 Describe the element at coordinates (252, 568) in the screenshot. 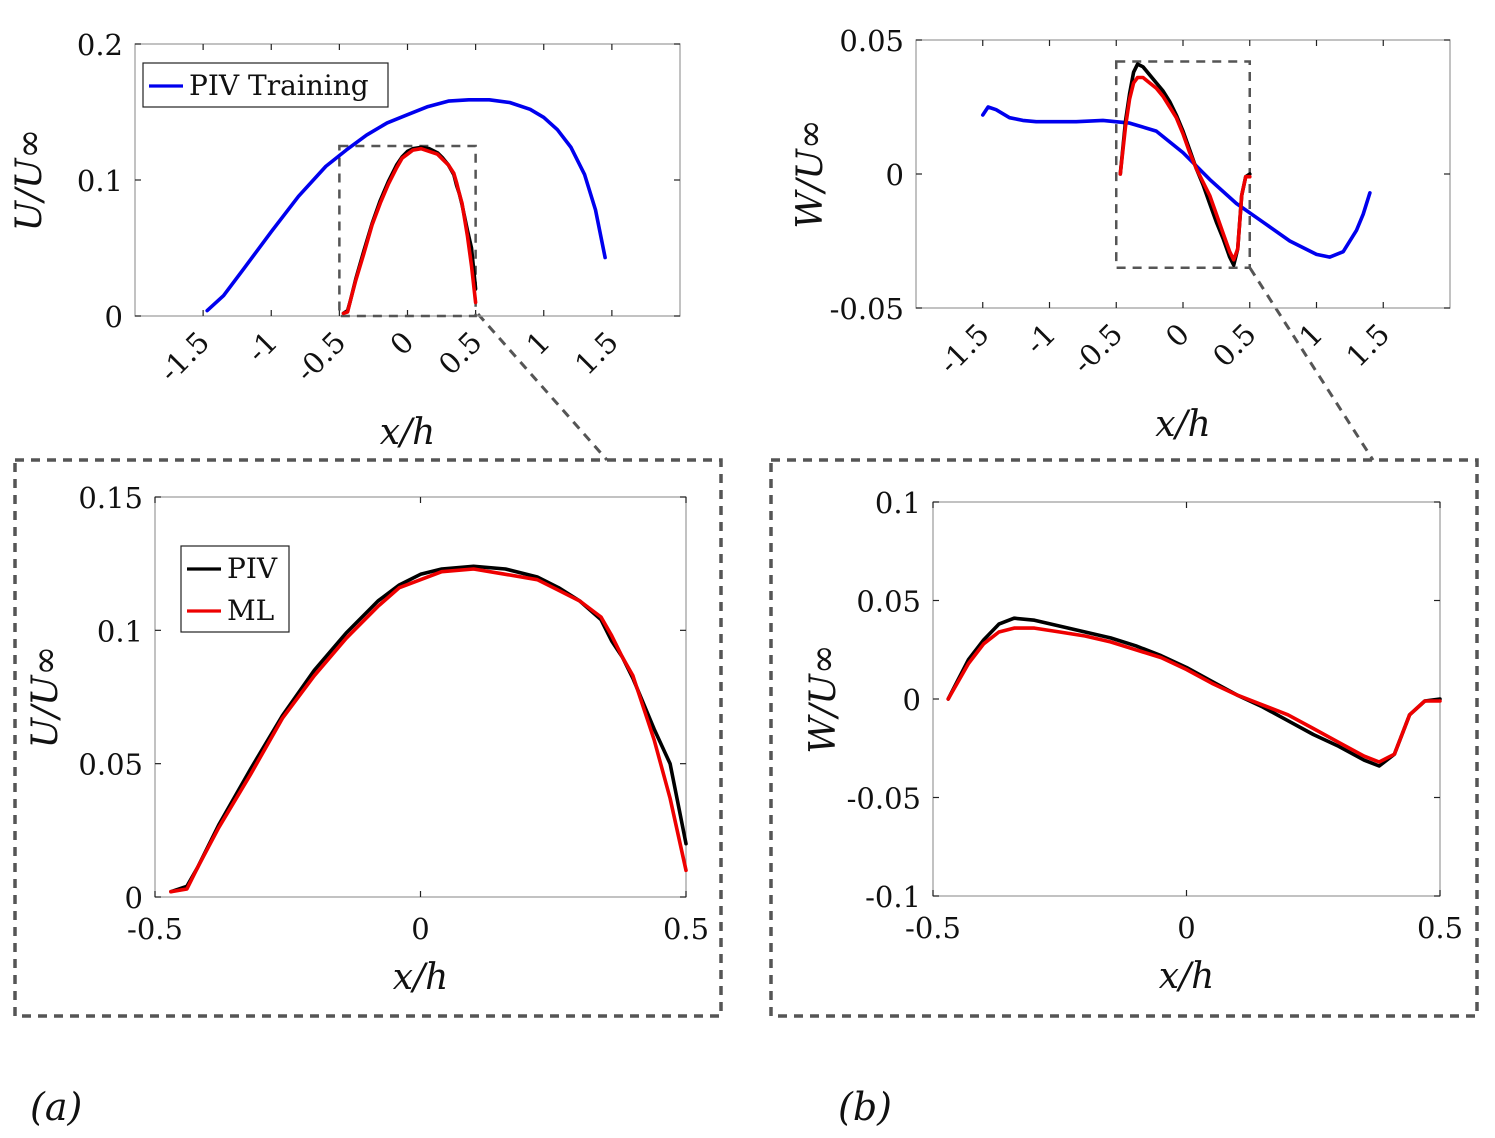

I see `legend-entry: PIV` at that location.